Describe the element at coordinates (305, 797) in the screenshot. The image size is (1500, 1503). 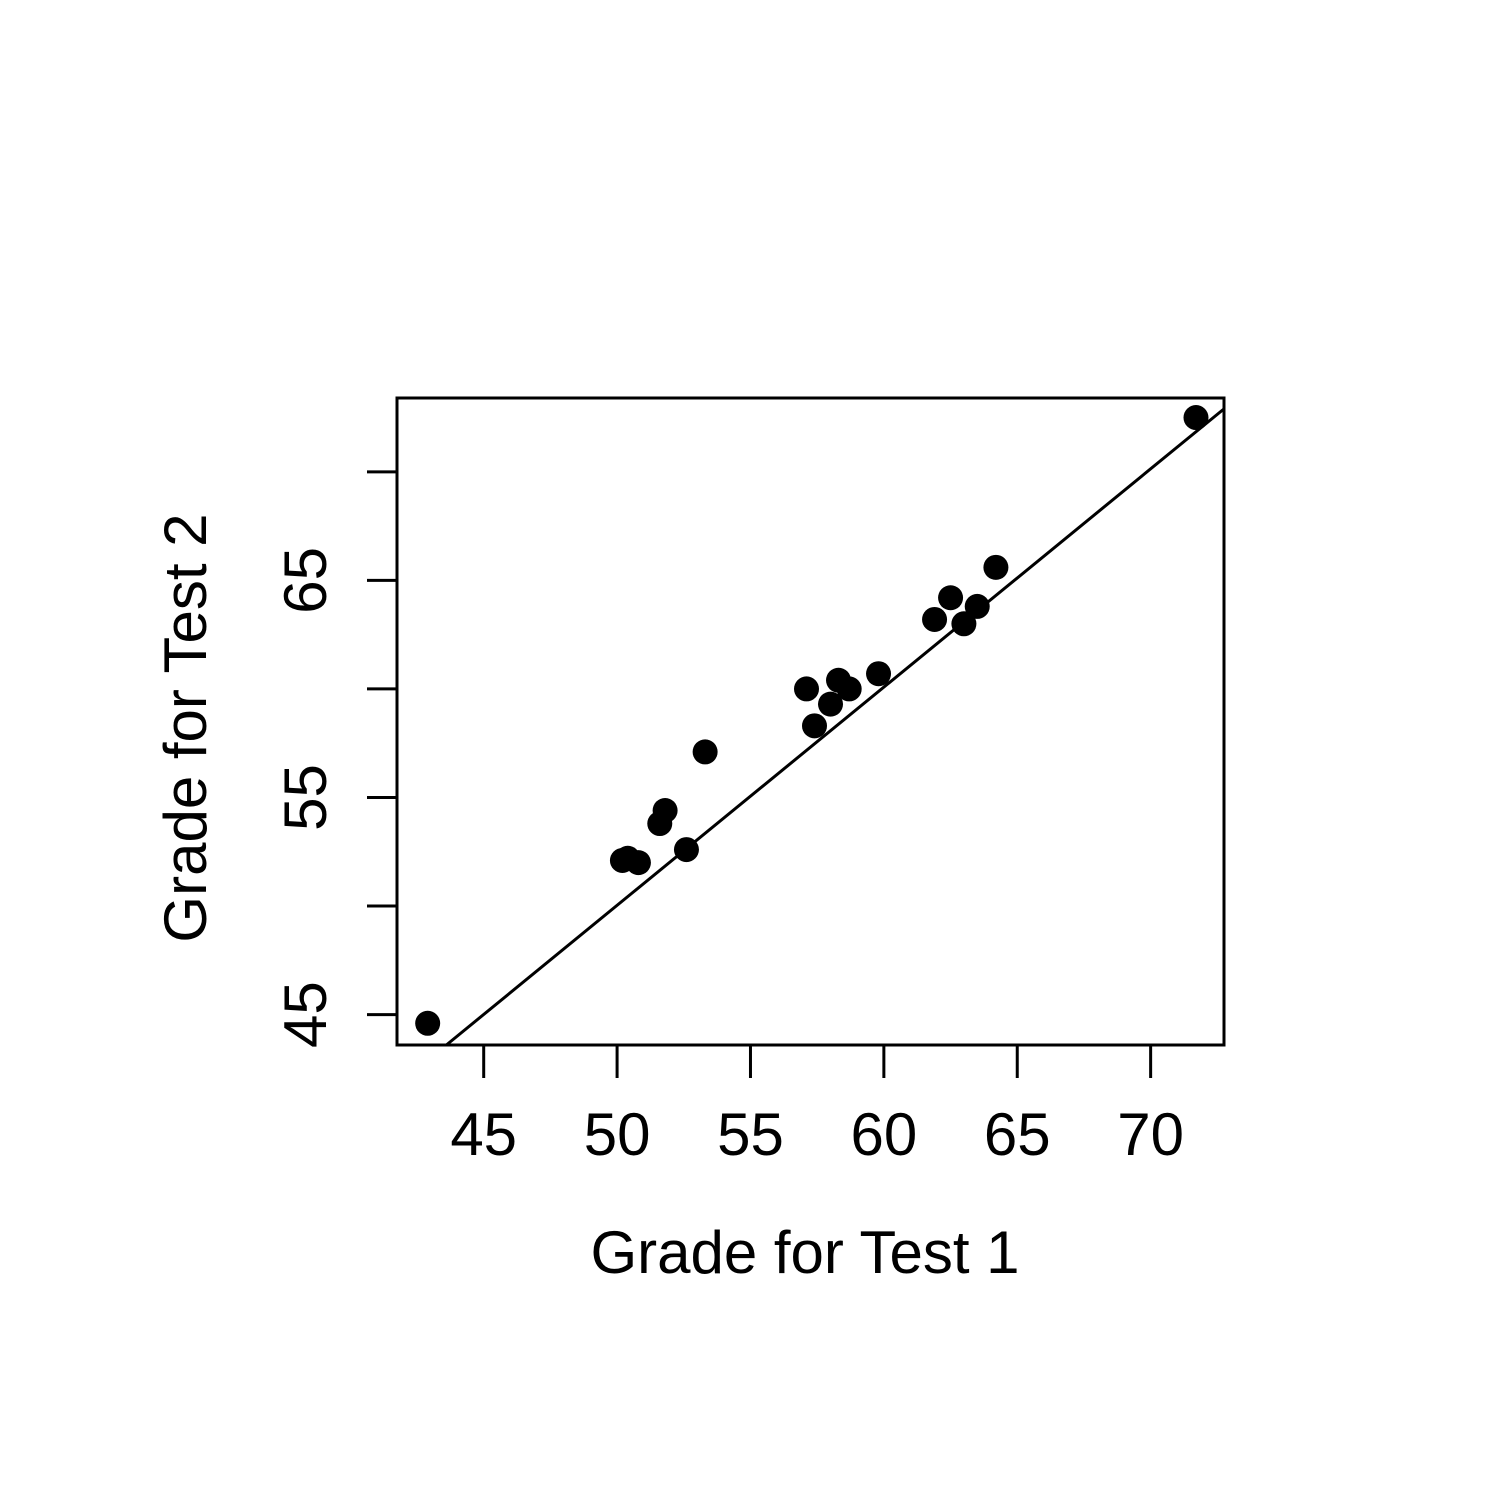
I see `y-tick-label: 55` at that location.